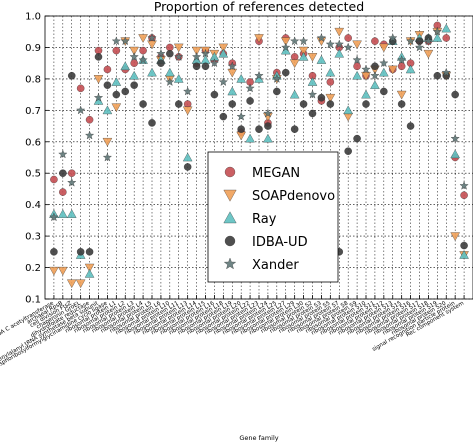 This screenshot has width=473, height=446. What do you see at coordinates (258, 438) in the screenshot?
I see `x-axis-title: Gene family` at bounding box center [258, 438].